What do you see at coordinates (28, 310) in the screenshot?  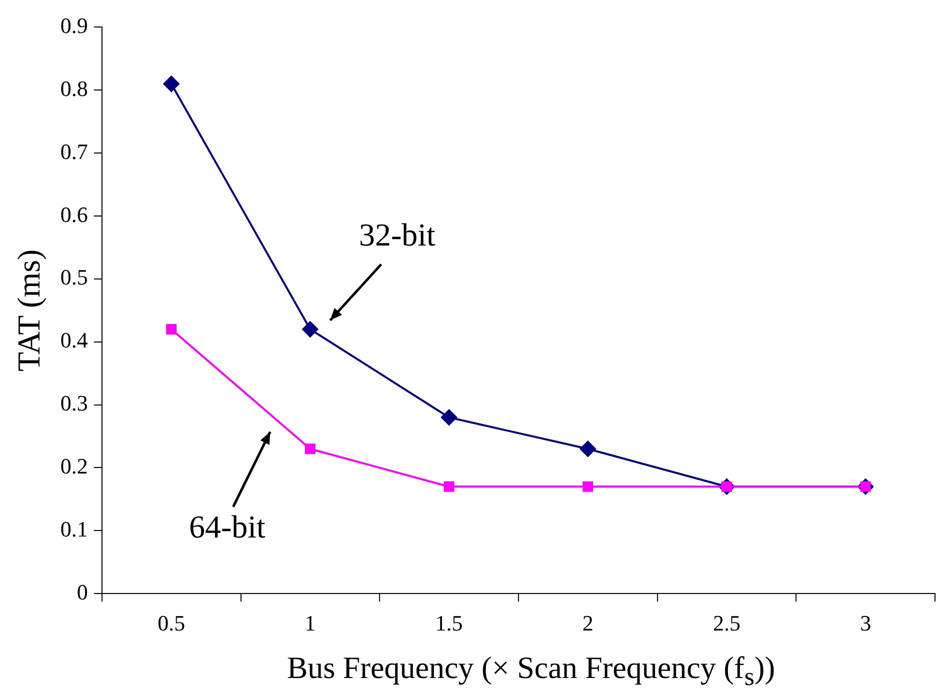 I see `y-axis-title: TAT (ms)` at bounding box center [28, 310].